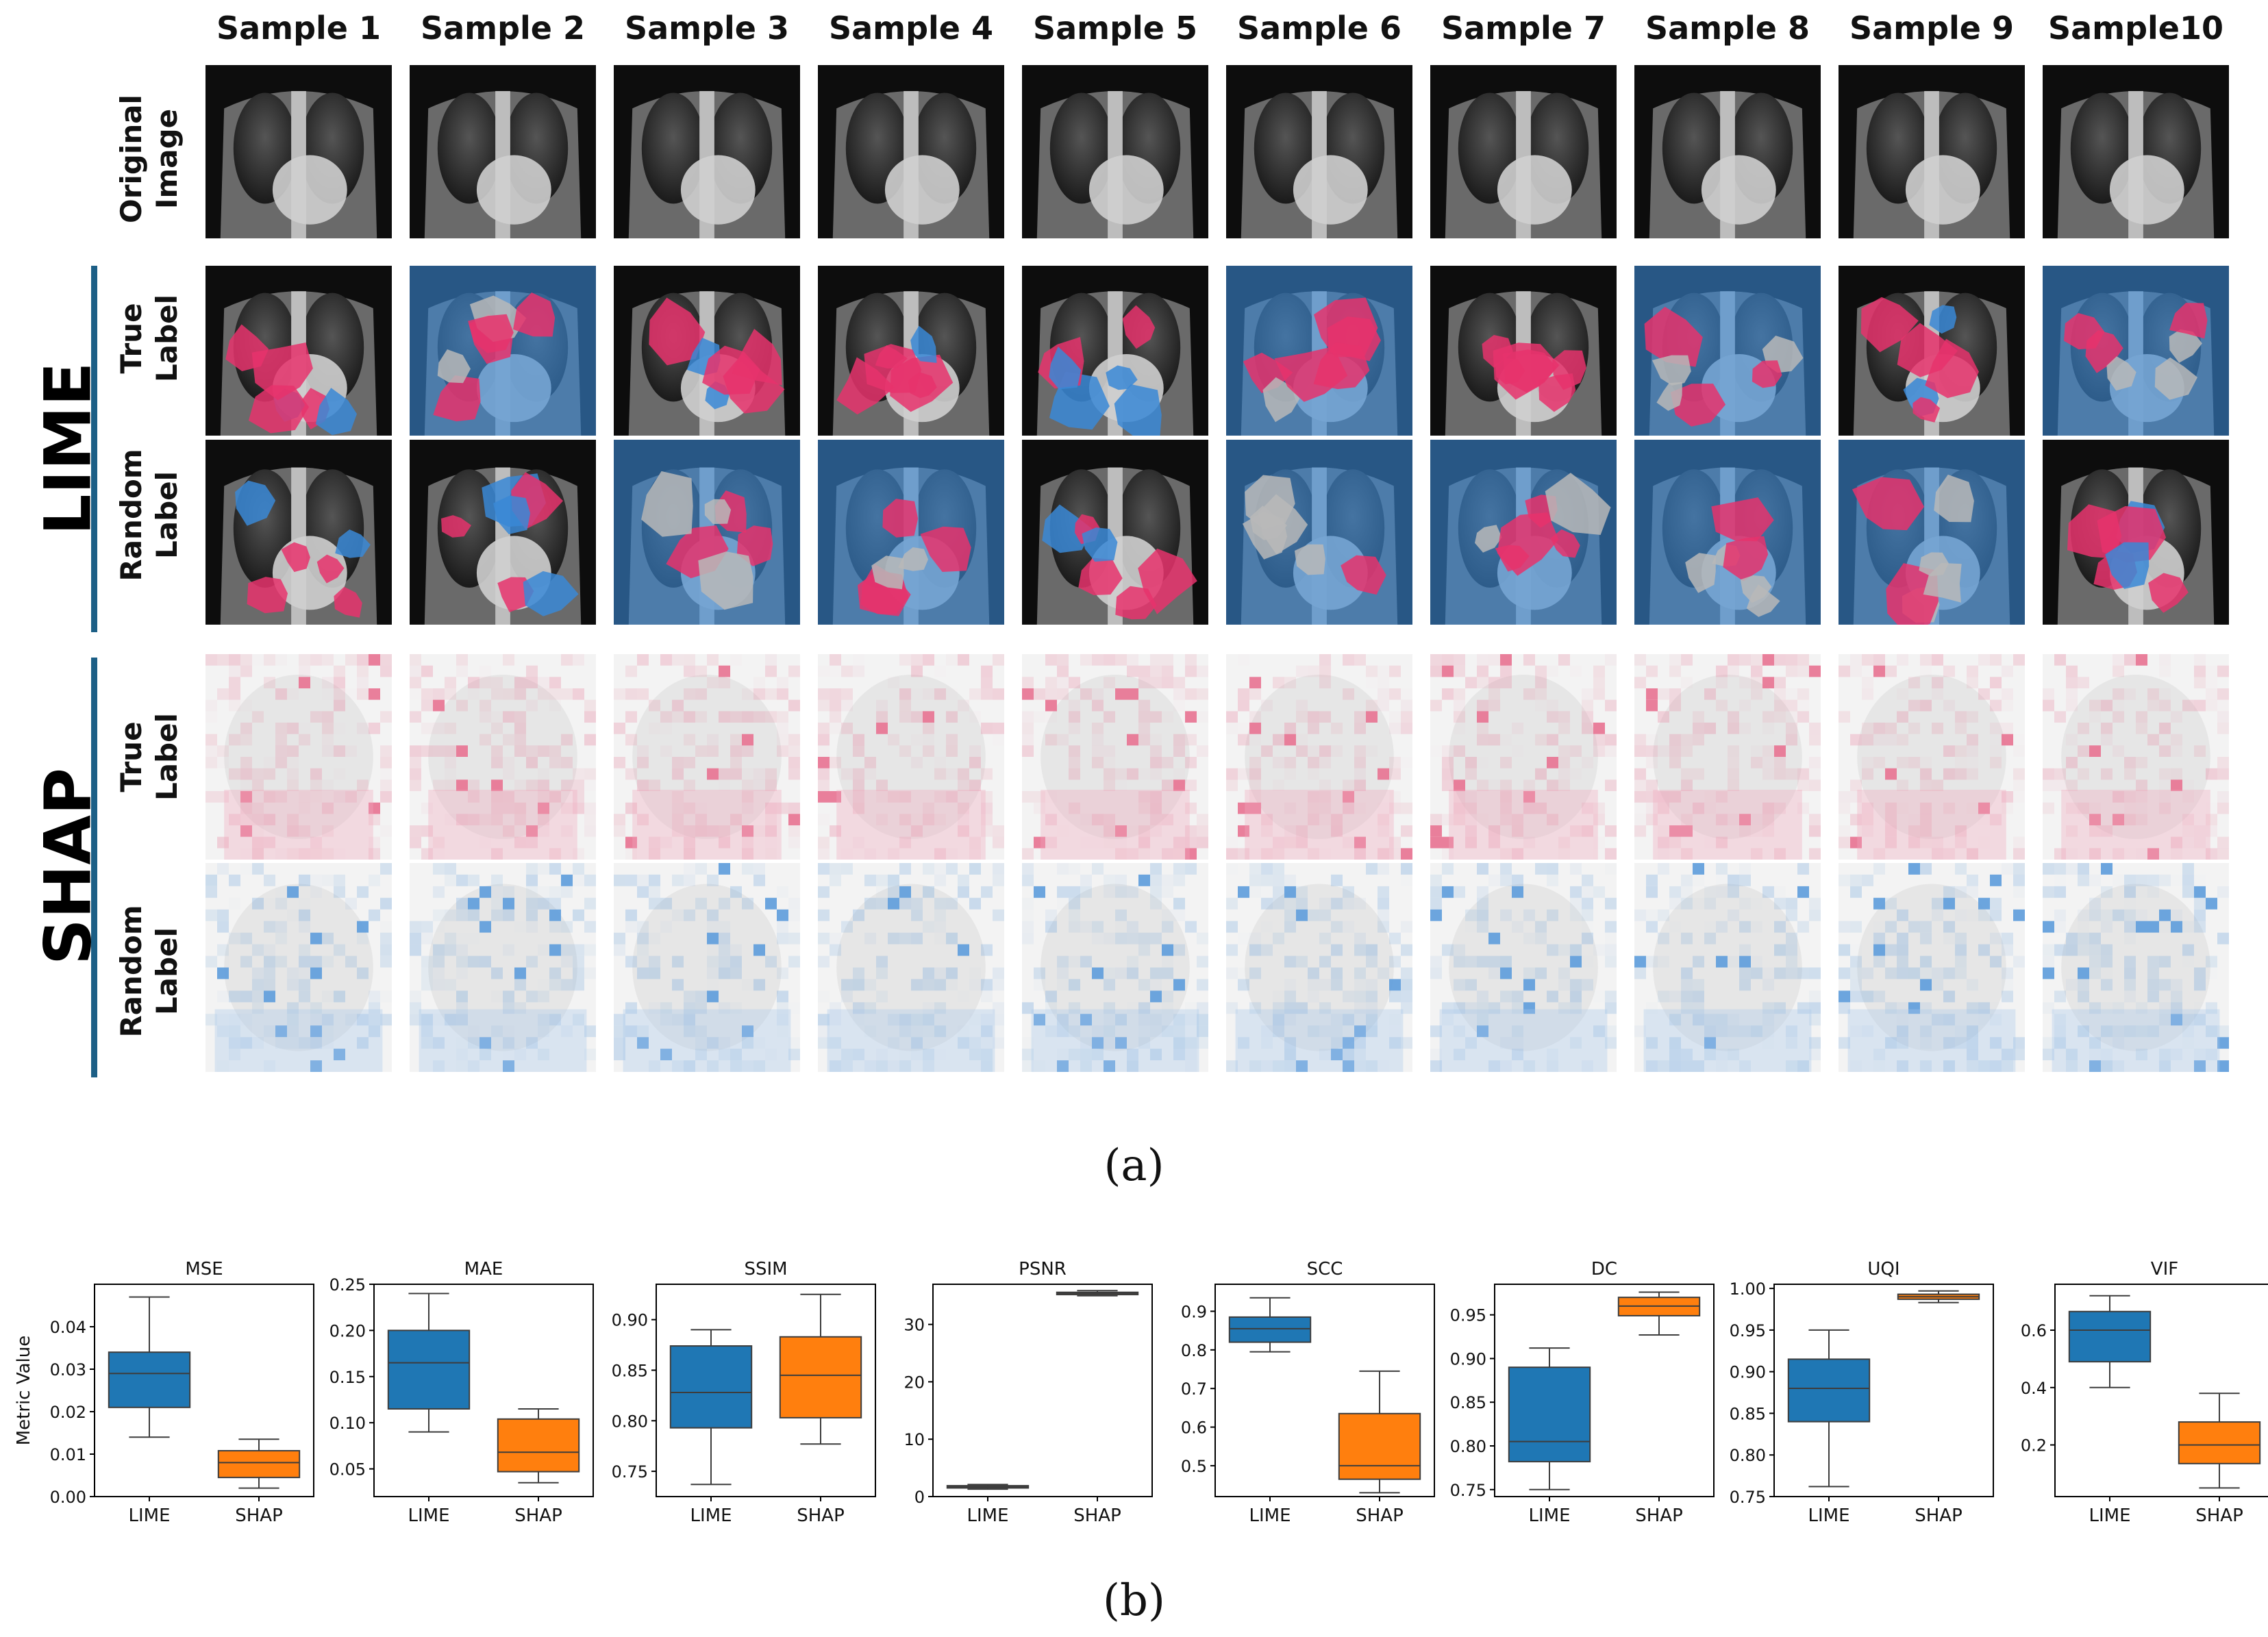  What do you see at coordinates (1134, 1165) in the screenshot?
I see `caption-a: (a)` at bounding box center [1134, 1165].